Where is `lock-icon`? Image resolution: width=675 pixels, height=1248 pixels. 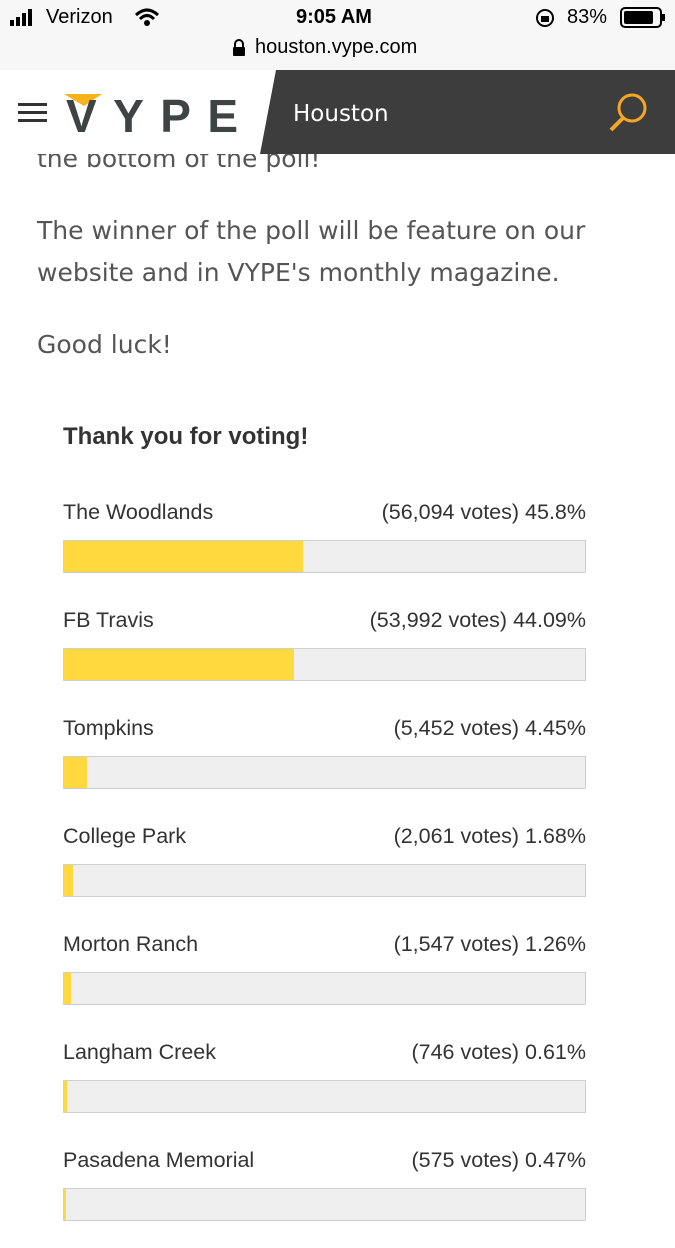 lock-icon is located at coordinates (239, 47).